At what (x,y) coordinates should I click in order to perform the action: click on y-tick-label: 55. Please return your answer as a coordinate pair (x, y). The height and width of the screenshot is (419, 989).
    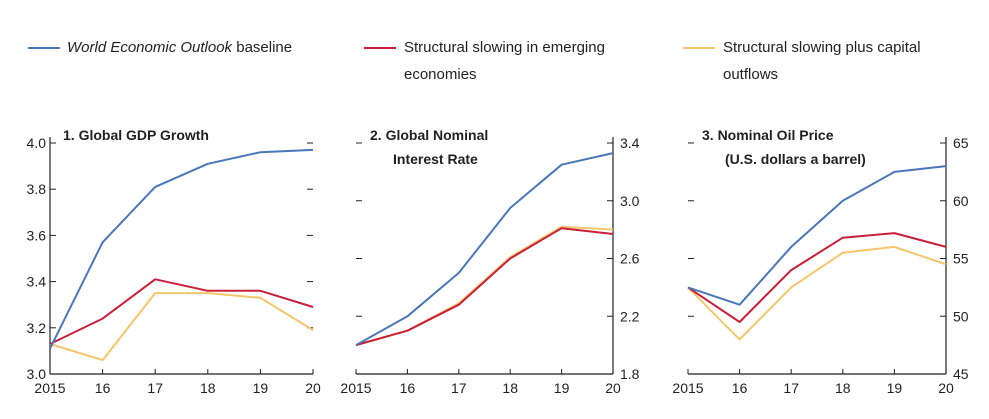
    Looking at the image, I should click on (961, 259).